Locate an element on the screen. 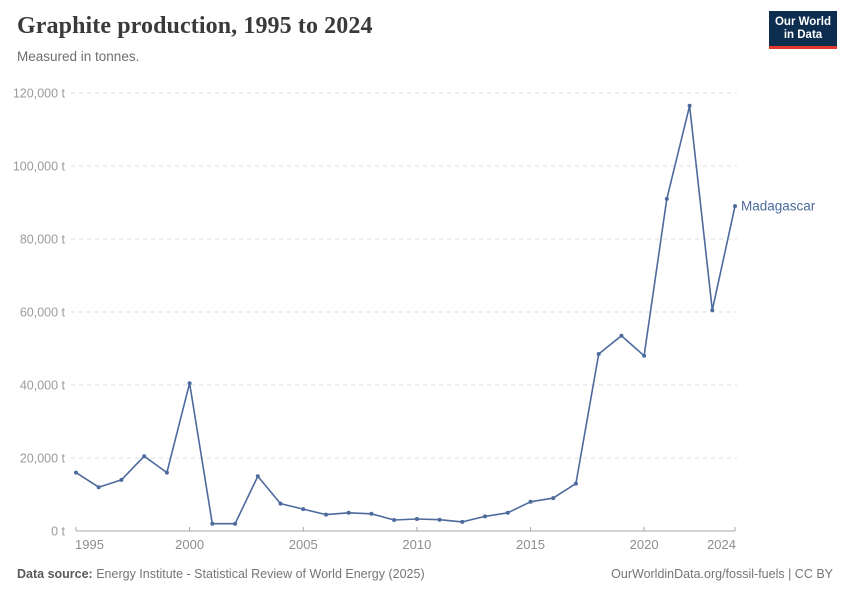 Image resolution: width=850 pixels, height=600 pixels. owid-logo: Our World in Data is located at coordinates (803, 30).